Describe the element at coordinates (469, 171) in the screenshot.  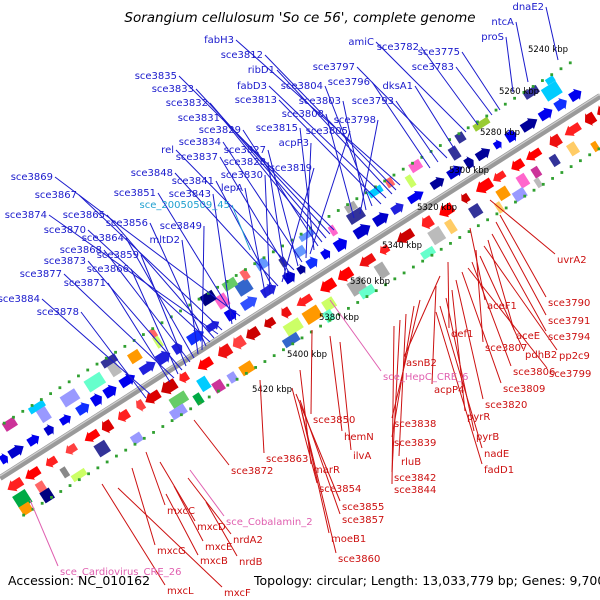
I see `kbp-tick-label: 5300 kbp` at that location.